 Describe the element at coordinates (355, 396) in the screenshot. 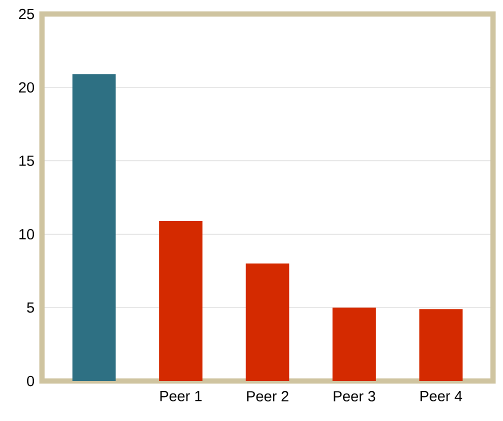

I see `x-tick-label: Peer 3` at that location.